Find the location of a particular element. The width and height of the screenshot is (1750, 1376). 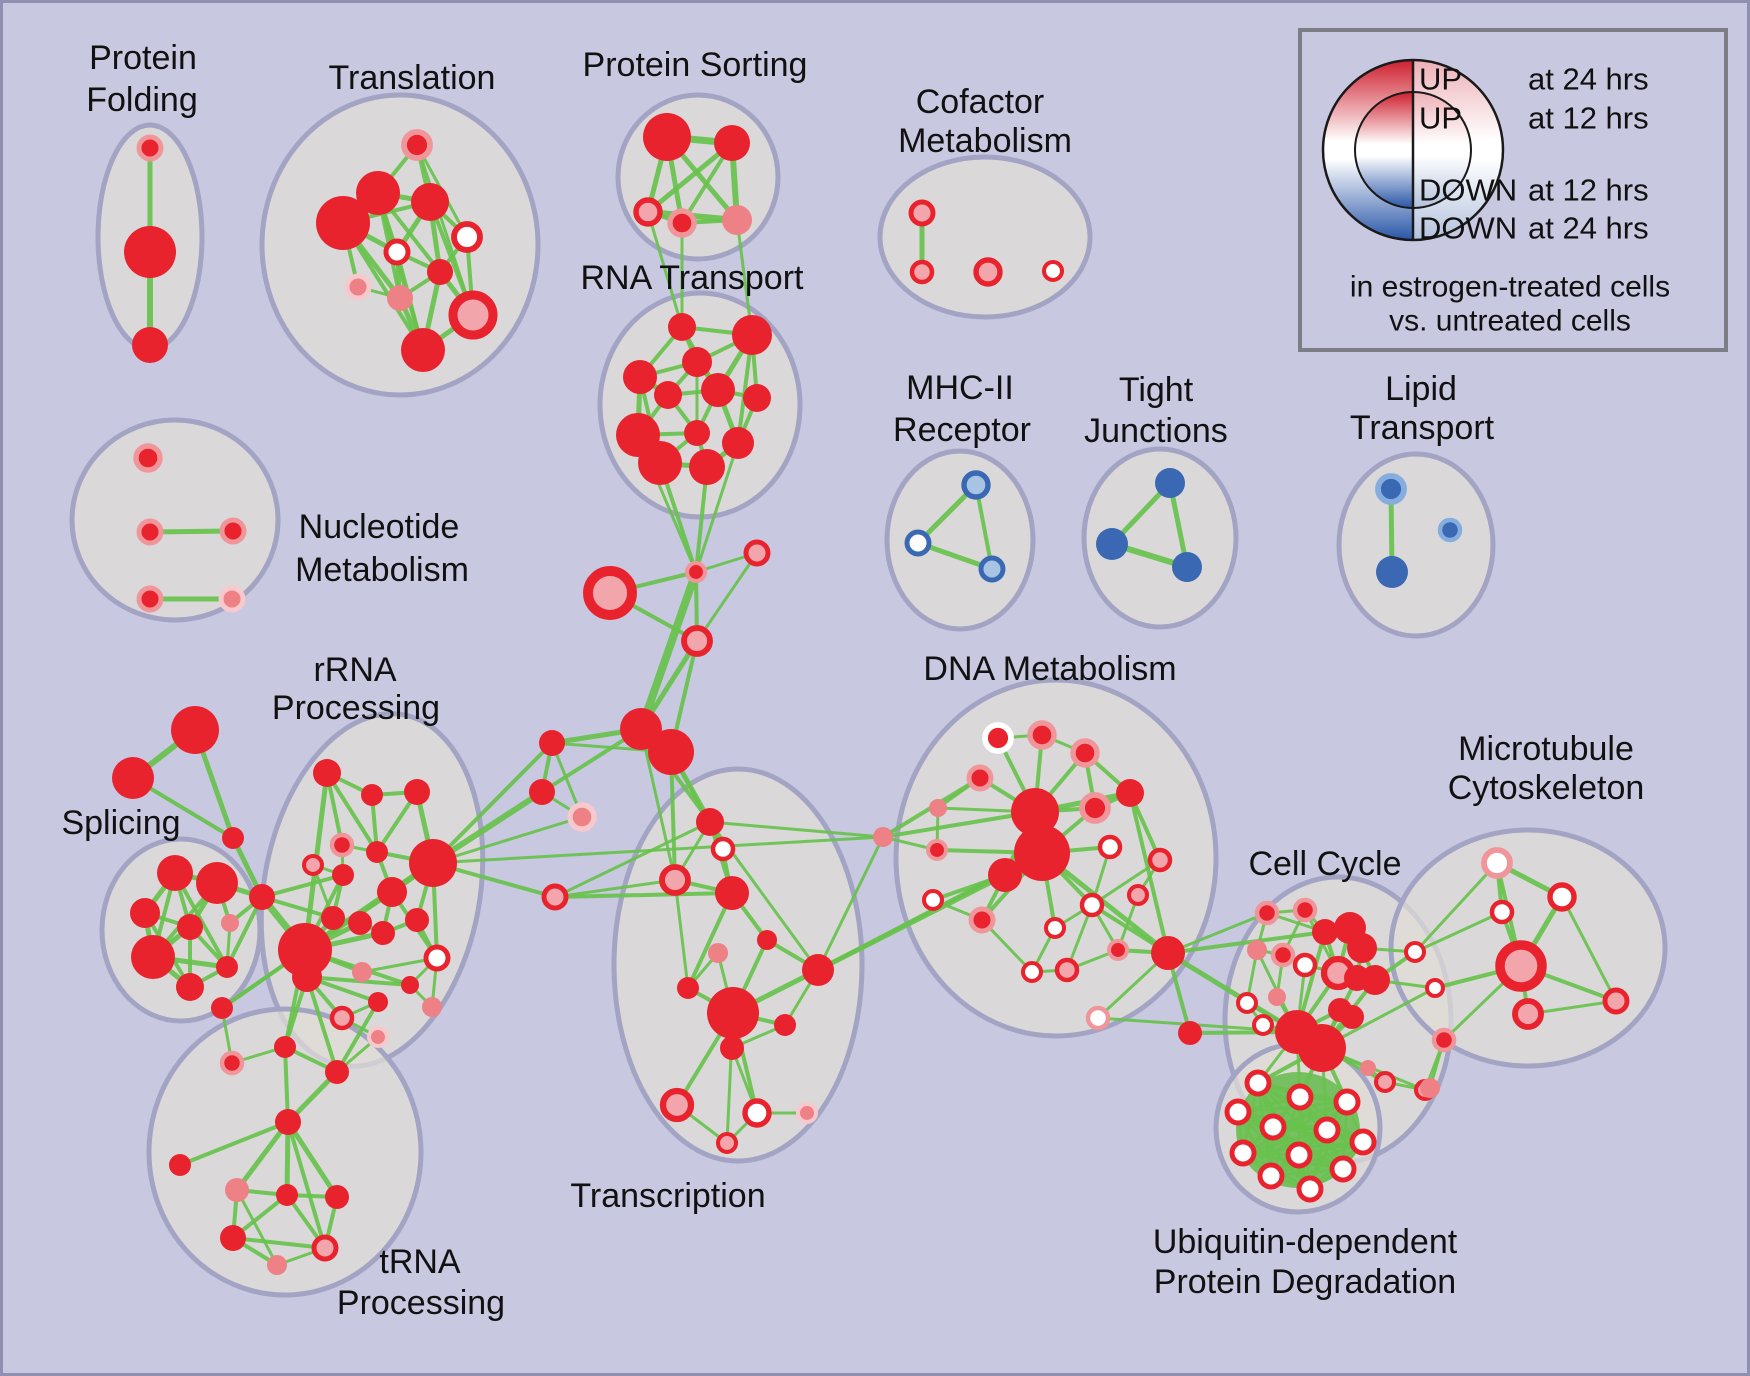

cluster-label-lipid-transport-line0: Lipid is located at coordinates (1421, 389).